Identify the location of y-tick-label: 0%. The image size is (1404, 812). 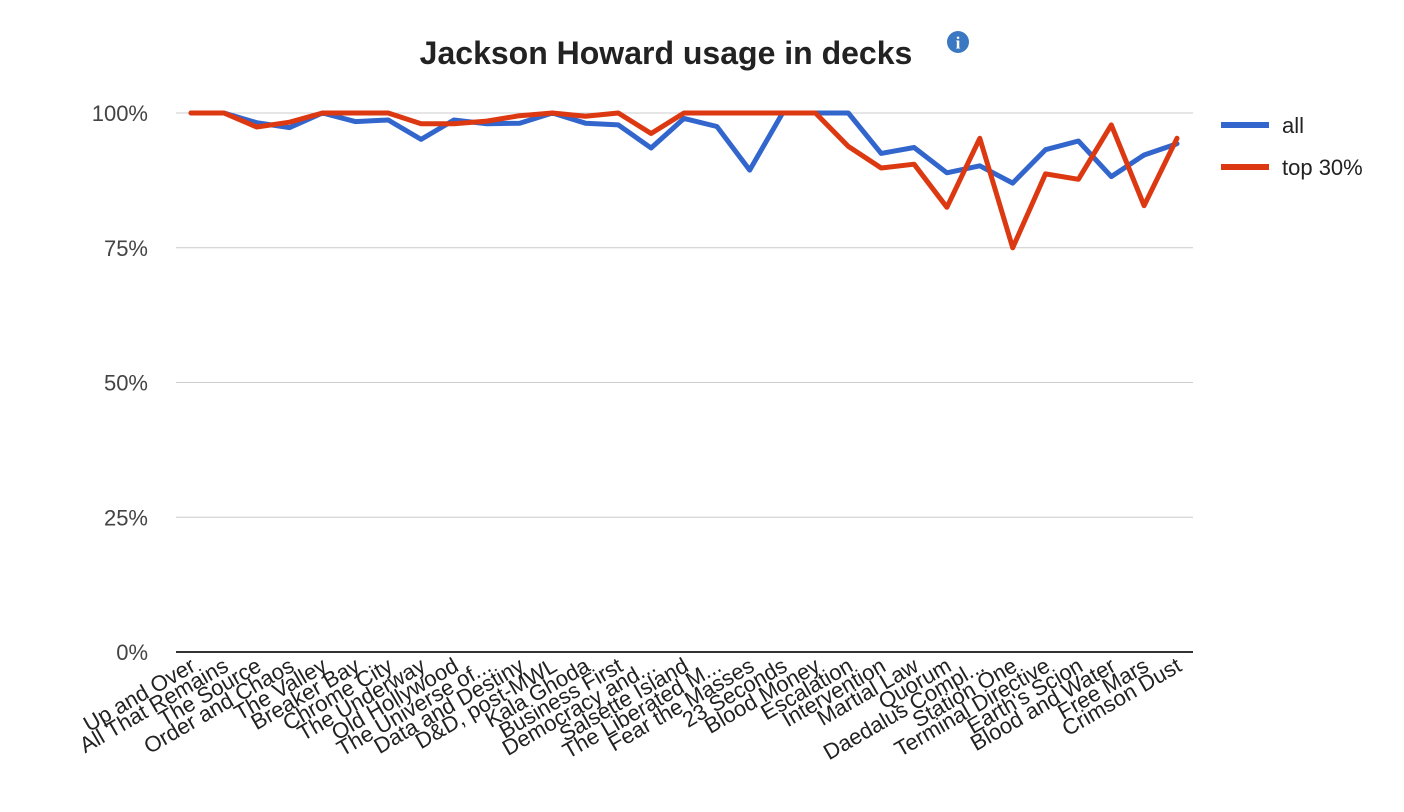
(132, 652).